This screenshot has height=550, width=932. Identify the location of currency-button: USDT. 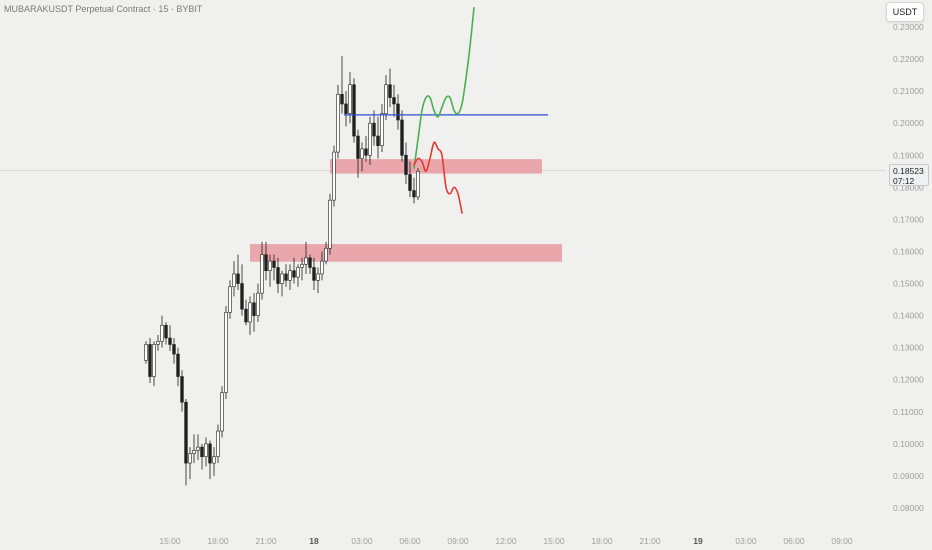
(905, 12).